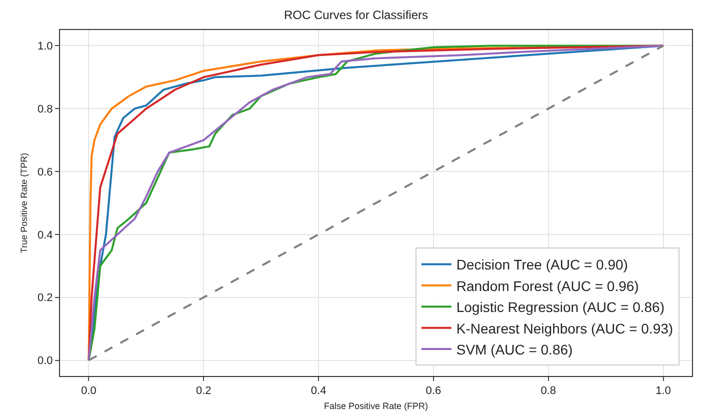  Describe the element at coordinates (45, 46) in the screenshot. I see `y-tick-label: 1.0` at that location.